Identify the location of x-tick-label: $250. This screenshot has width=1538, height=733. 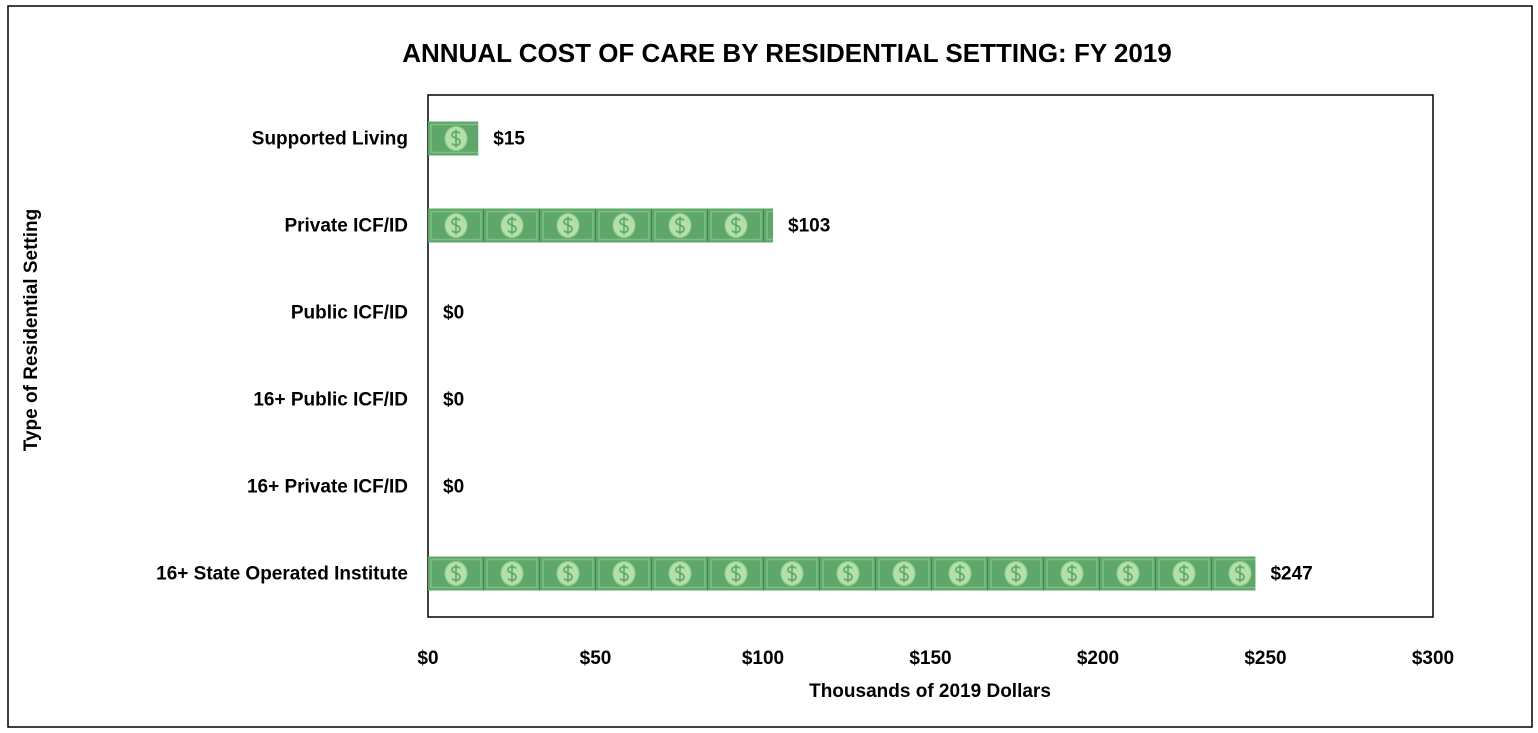
(1265, 658).